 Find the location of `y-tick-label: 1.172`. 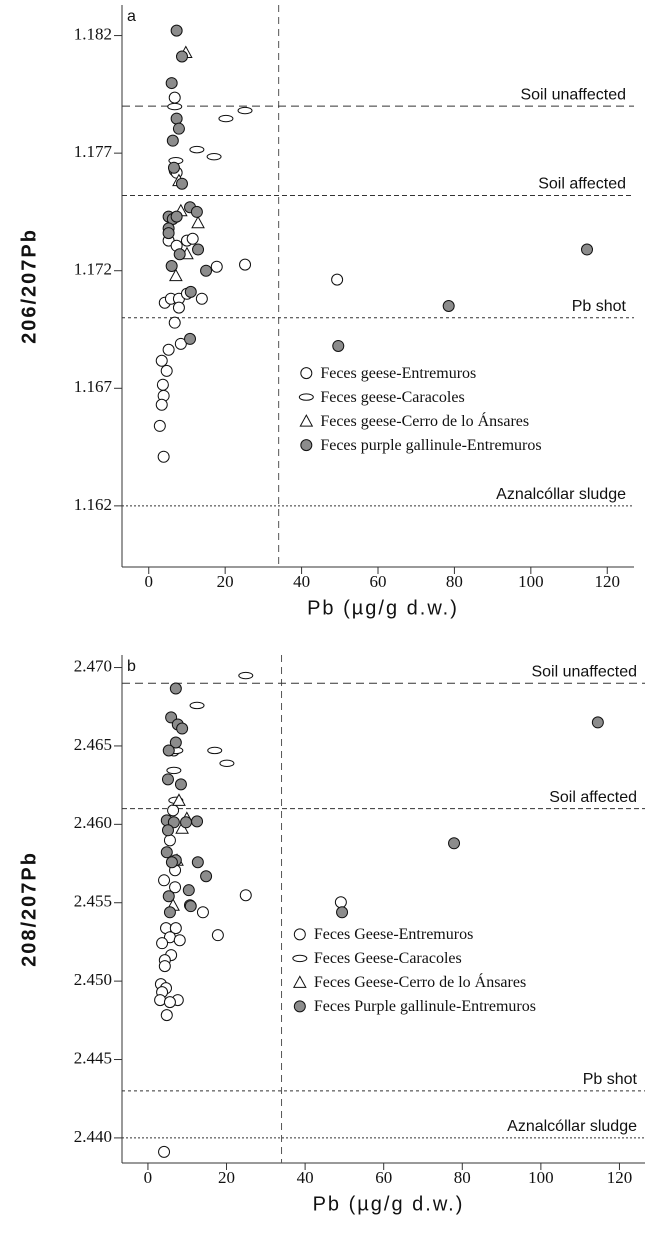

y-tick-label: 1.172 is located at coordinates (93, 269).